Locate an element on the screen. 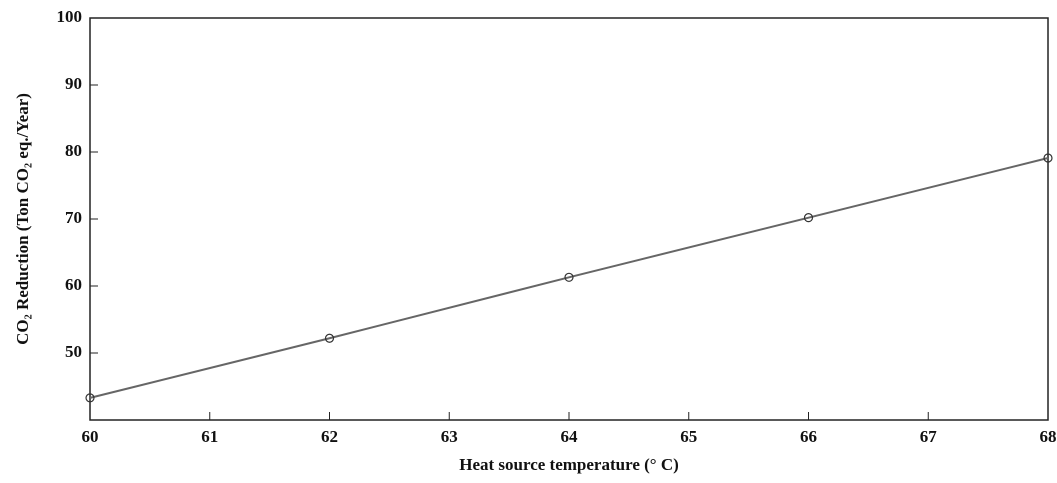 The height and width of the screenshot is (483, 1057). y-tick-label: 50 is located at coordinates (73, 351).